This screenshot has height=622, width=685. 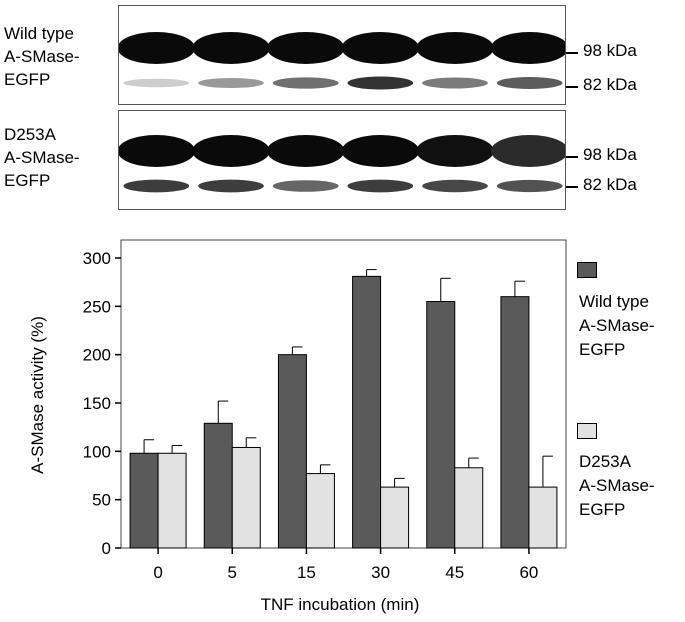 I want to click on d253a-blot-panel, so click(x=342, y=160).